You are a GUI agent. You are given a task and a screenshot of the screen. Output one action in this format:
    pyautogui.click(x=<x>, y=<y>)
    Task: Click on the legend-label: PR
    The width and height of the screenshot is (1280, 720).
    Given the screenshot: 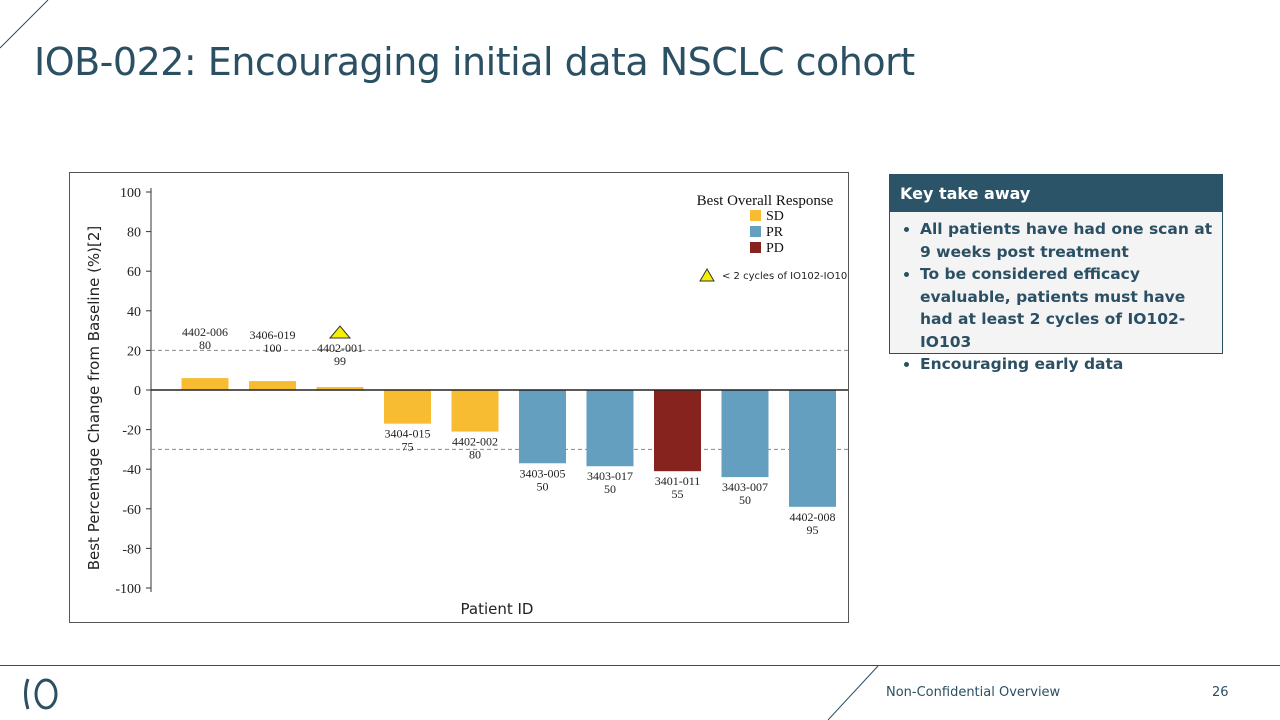 What is the action you would take?
    pyautogui.click(x=775, y=232)
    